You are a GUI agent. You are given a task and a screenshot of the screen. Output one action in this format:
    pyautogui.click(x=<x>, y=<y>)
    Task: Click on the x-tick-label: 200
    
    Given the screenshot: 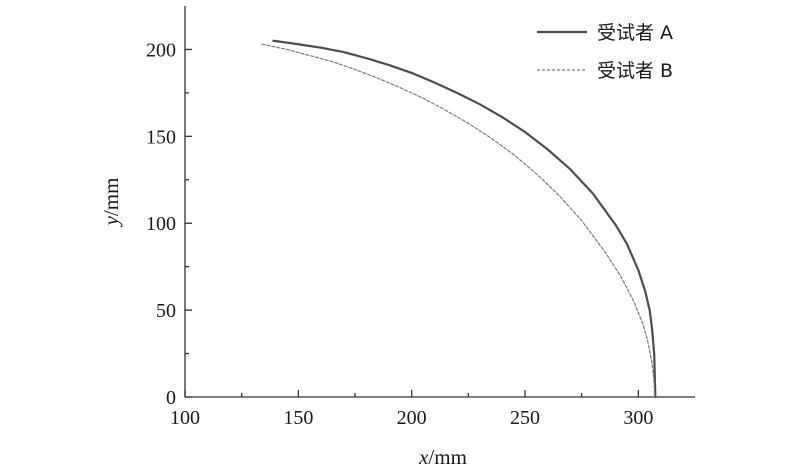 What is the action you would take?
    pyautogui.click(x=412, y=418)
    